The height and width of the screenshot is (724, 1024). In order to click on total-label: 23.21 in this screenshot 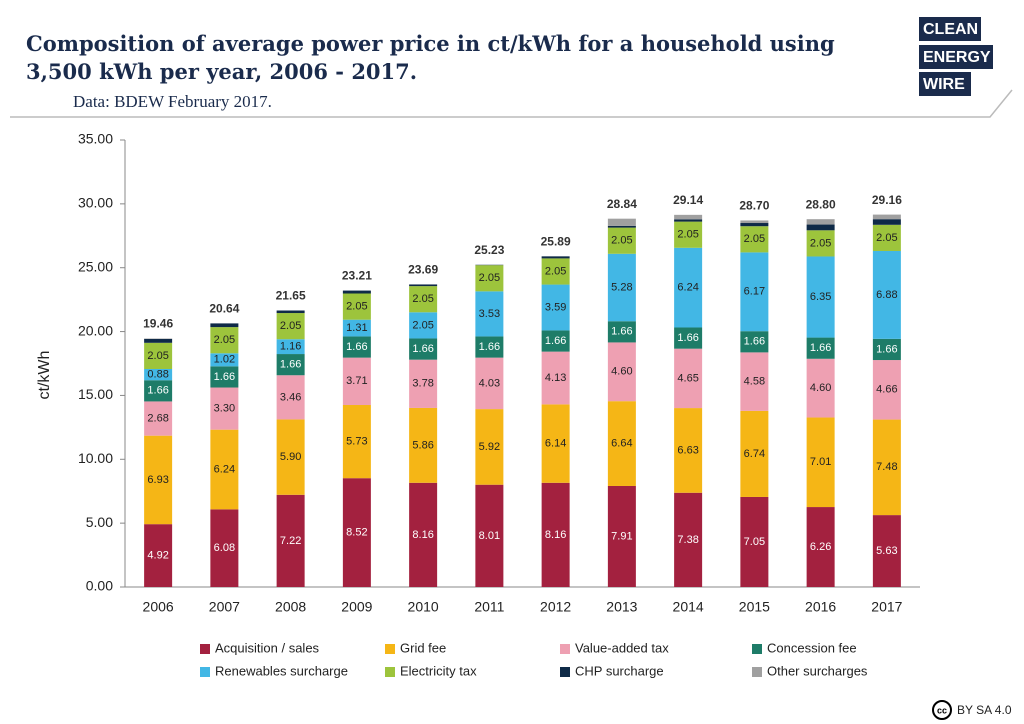, I will do `click(357, 276)`.